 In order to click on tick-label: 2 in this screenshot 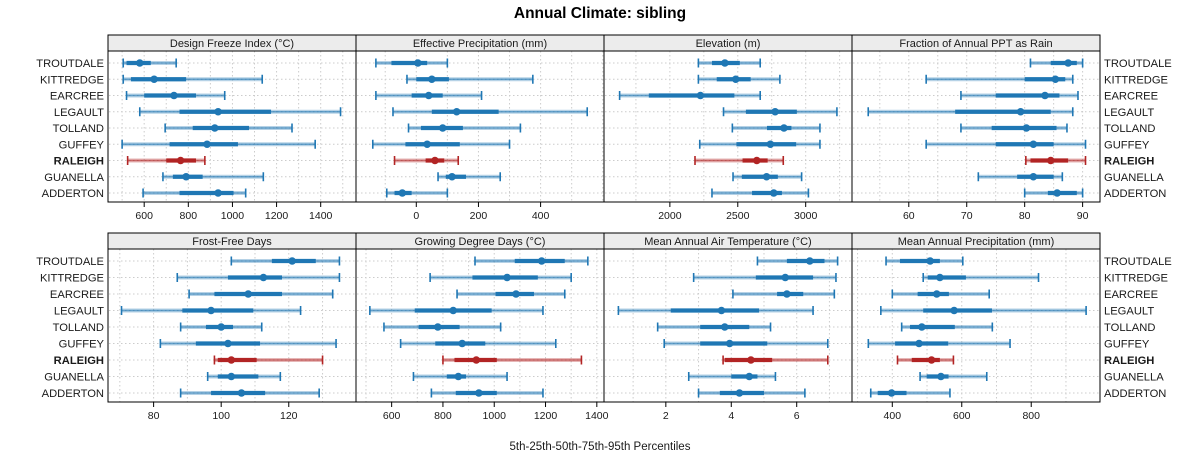, I will do `click(666, 416)`.